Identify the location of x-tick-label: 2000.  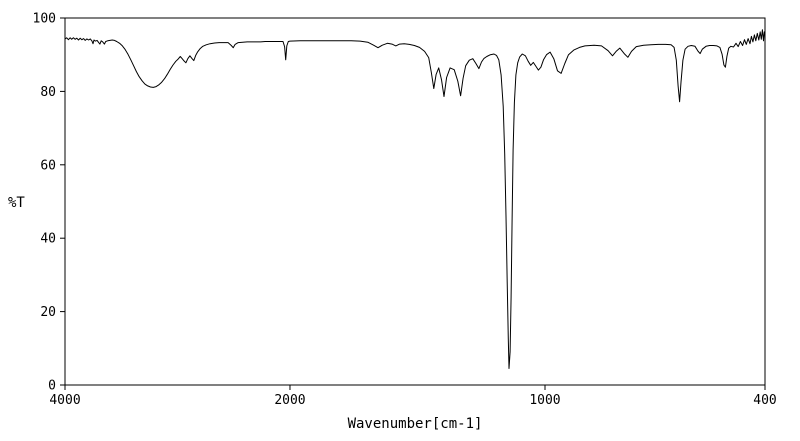
(289, 400).